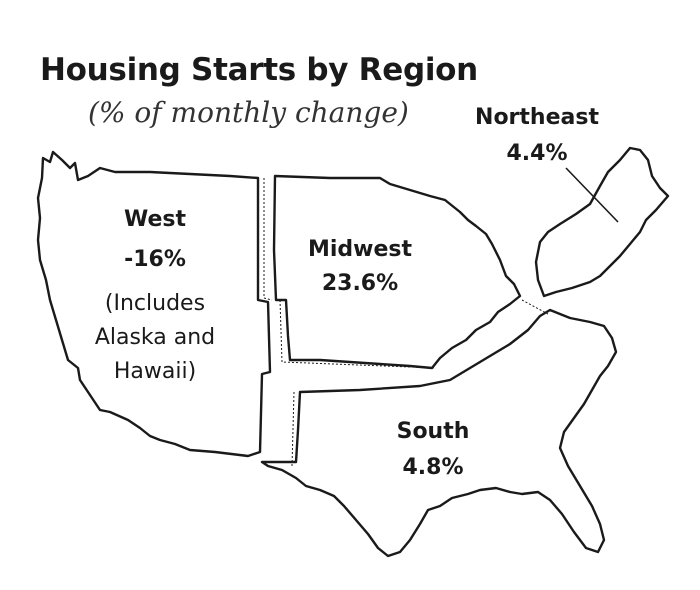 The height and width of the screenshot is (590, 700). I want to click on northeast-name-label: Northeast, so click(537, 117).